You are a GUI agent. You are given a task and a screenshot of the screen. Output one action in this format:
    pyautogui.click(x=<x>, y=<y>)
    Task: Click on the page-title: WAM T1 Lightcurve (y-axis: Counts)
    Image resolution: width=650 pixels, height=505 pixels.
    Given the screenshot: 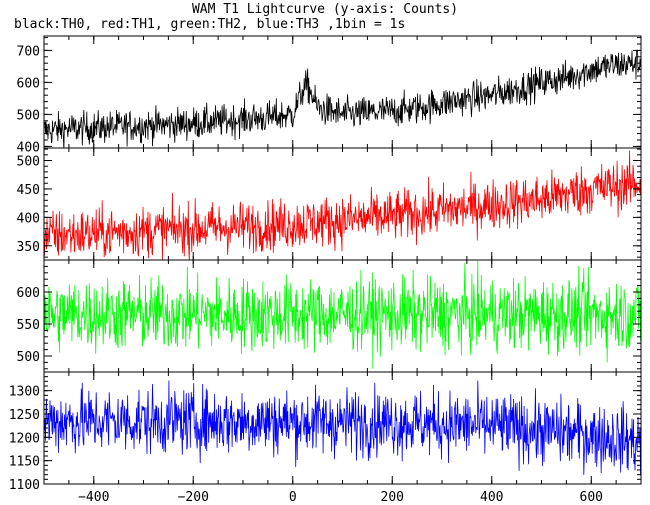 What is the action you would take?
    pyautogui.click(x=325, y=9)
    